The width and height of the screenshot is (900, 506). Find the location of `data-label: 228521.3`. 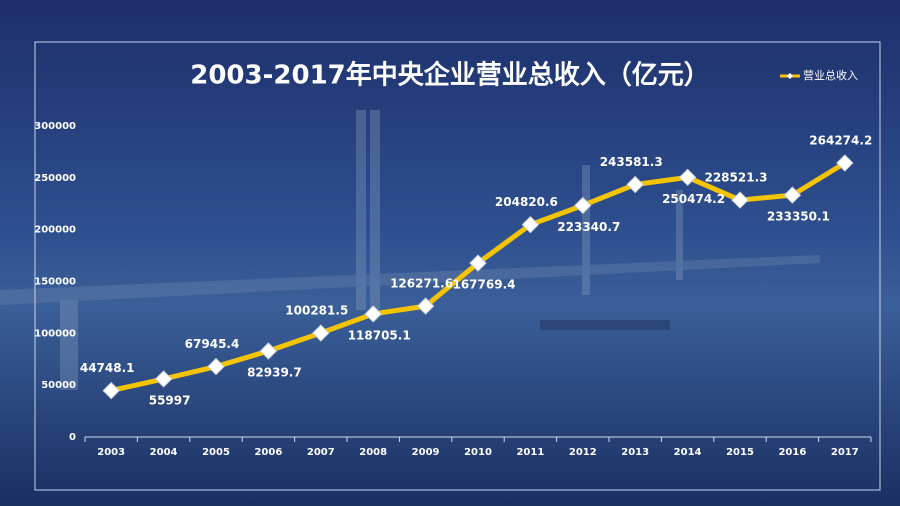

data-label: 228521.3 is located at coordinates (735, 178).